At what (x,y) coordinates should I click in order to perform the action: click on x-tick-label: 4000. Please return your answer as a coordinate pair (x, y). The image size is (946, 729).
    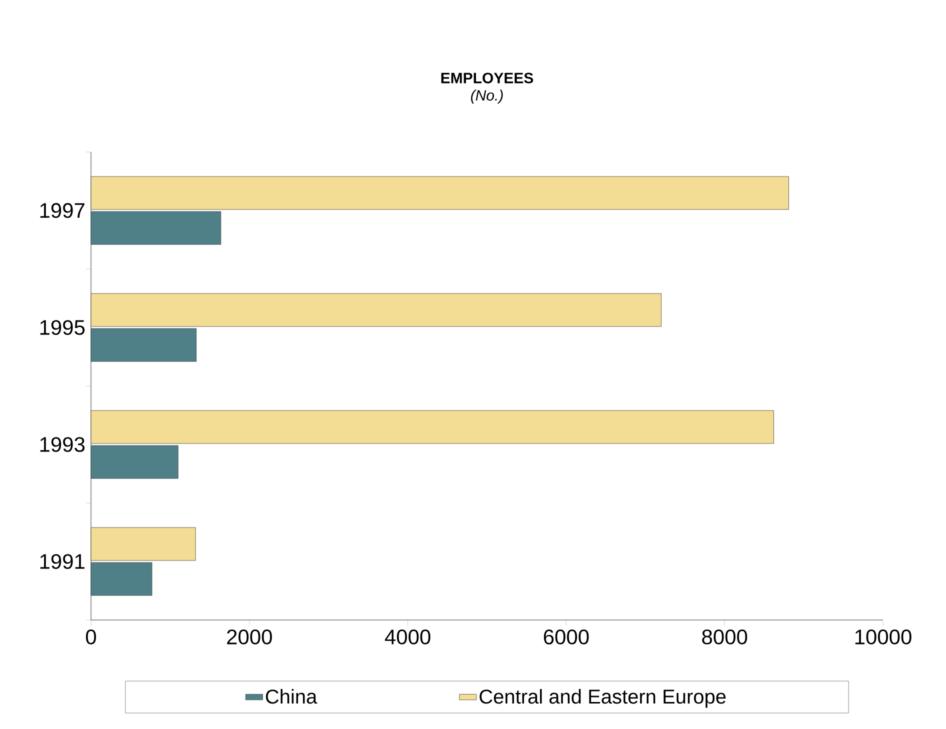
    Looking at the image, I should click on (407, 637).